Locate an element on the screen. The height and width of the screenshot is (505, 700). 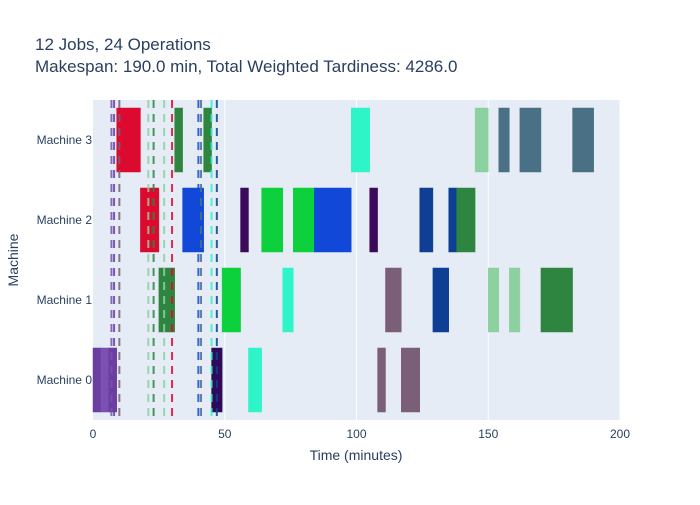
y-tick-label: Machine 1 is located at coordinates (65, 300).